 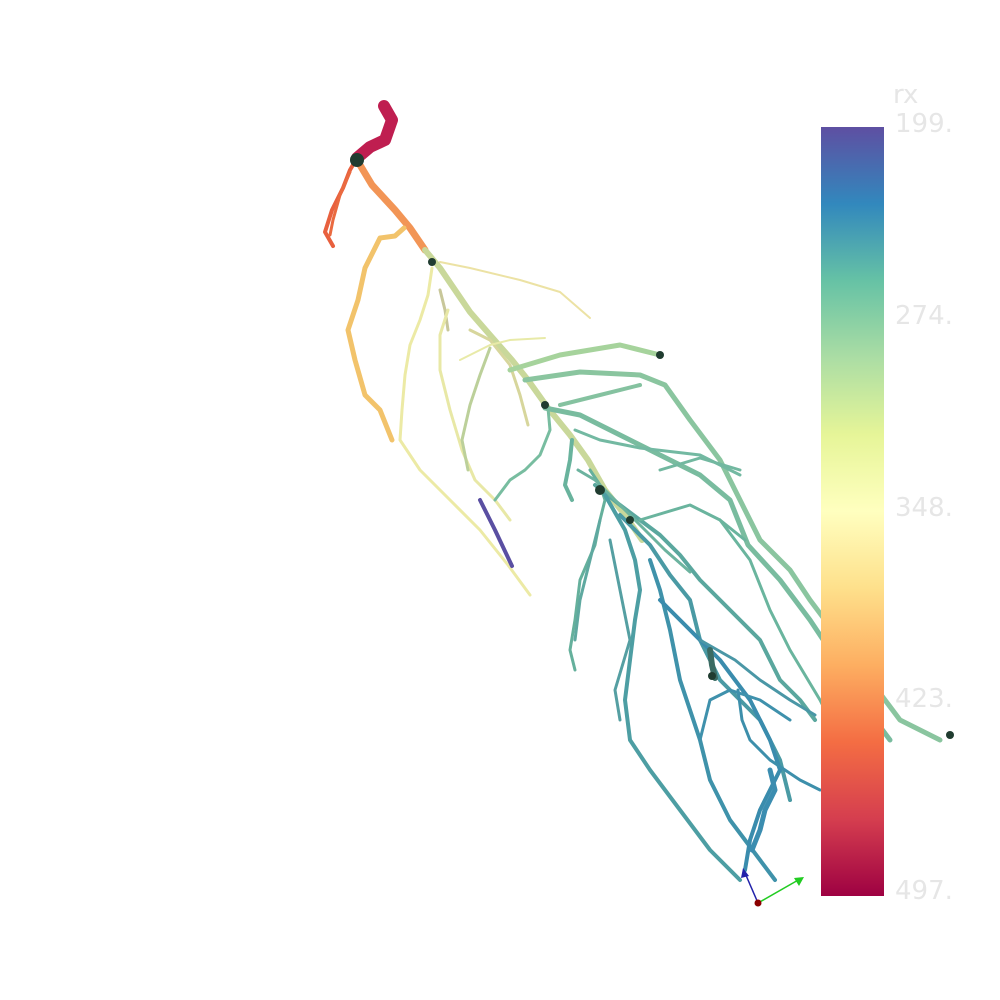 What do you see at coordinates (924, 699) in the screenshot?
I see `colorbar-tick-label: 423.` at bounding box center [924, 699].